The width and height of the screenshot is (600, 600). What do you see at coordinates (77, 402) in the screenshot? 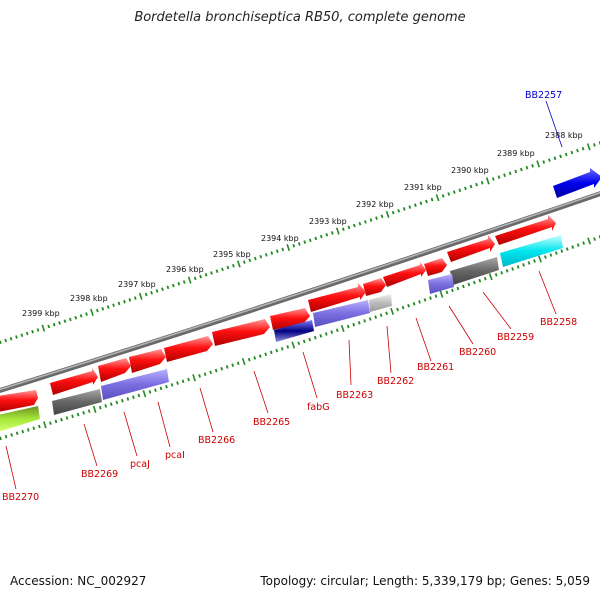
I see `gene-bb2269-reverse` at bounding box center [77, 402].